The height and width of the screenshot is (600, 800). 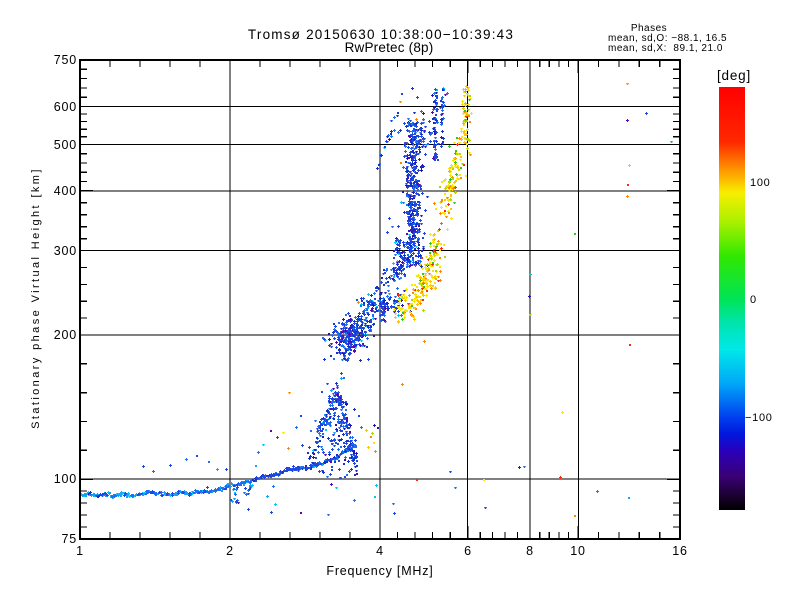 What do you see at coordinates (468, 551) in the screenshot?
I see `svg-text: 6` at bounding box center [468, 551].